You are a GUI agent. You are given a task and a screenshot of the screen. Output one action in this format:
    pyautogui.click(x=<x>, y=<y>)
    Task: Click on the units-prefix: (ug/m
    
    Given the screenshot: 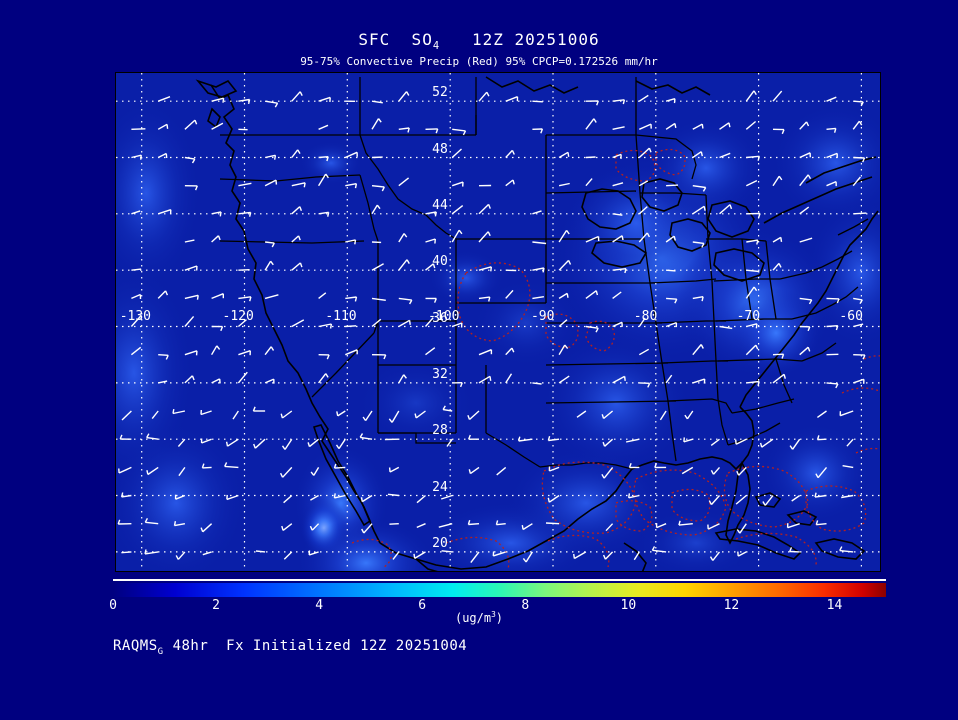 What is the action you would take?
    pyautogui.click(x=473, y=618)
    